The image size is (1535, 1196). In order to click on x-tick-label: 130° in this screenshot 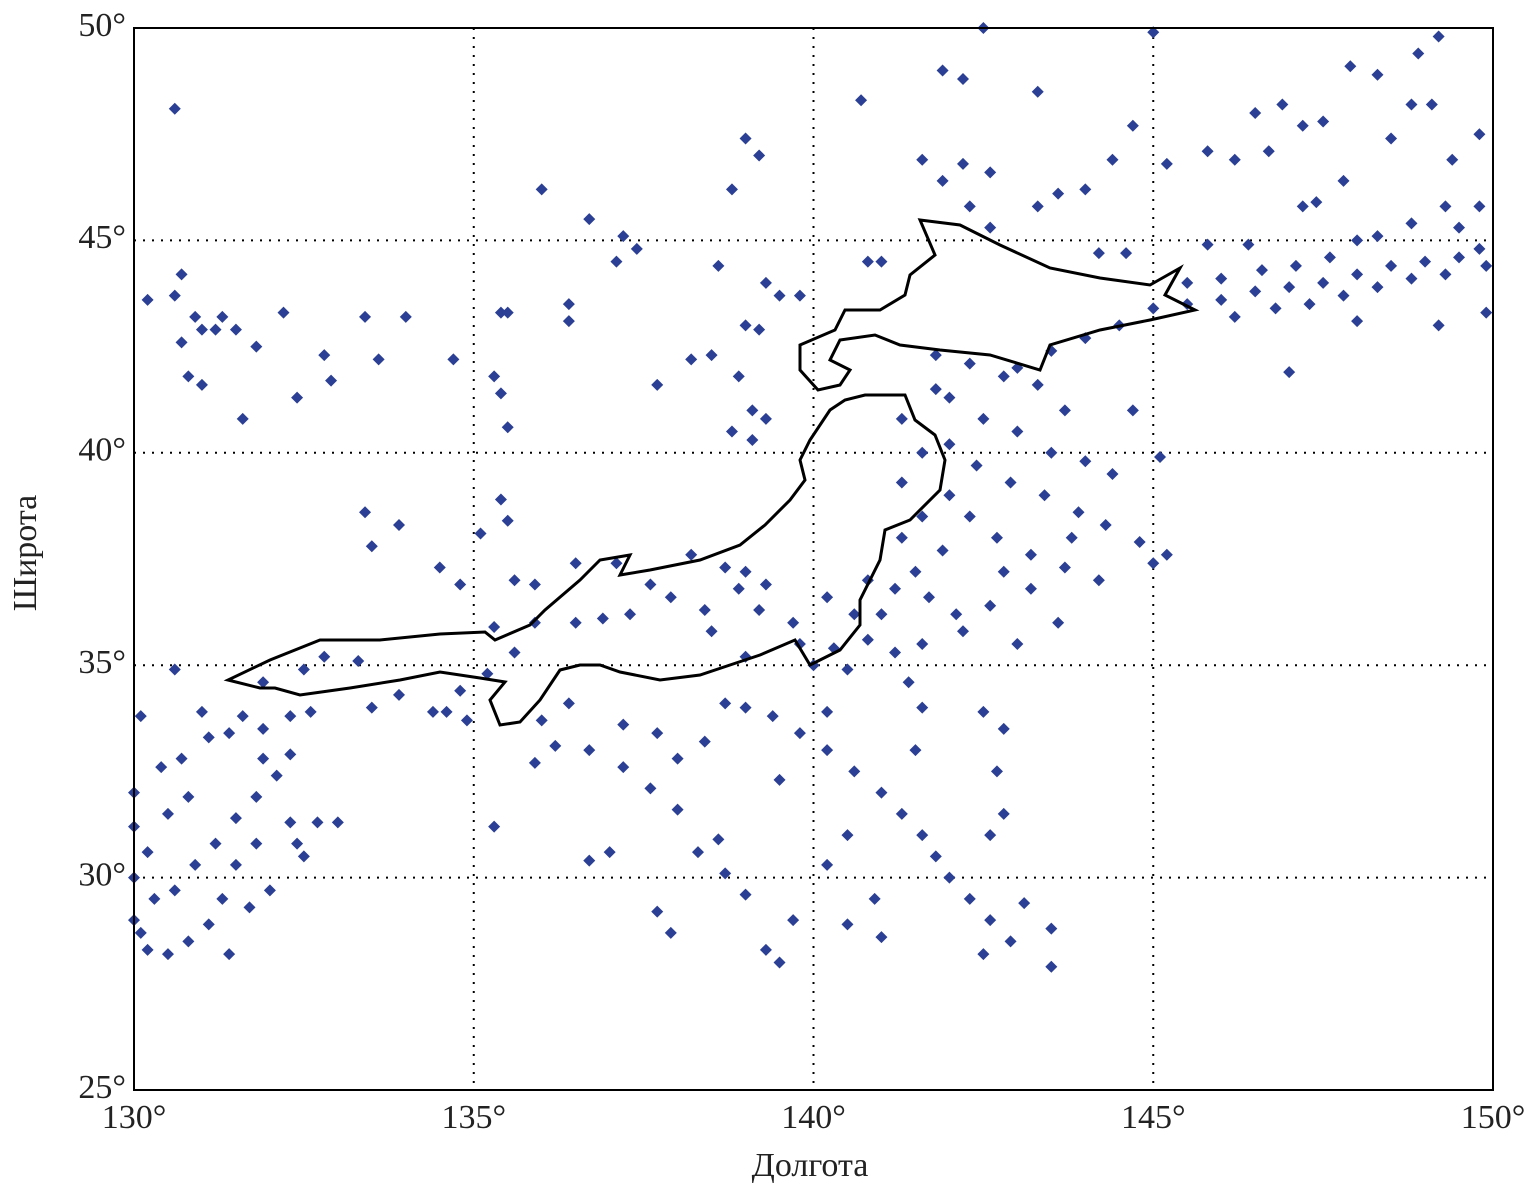, I will do `click(134, 1117)`.